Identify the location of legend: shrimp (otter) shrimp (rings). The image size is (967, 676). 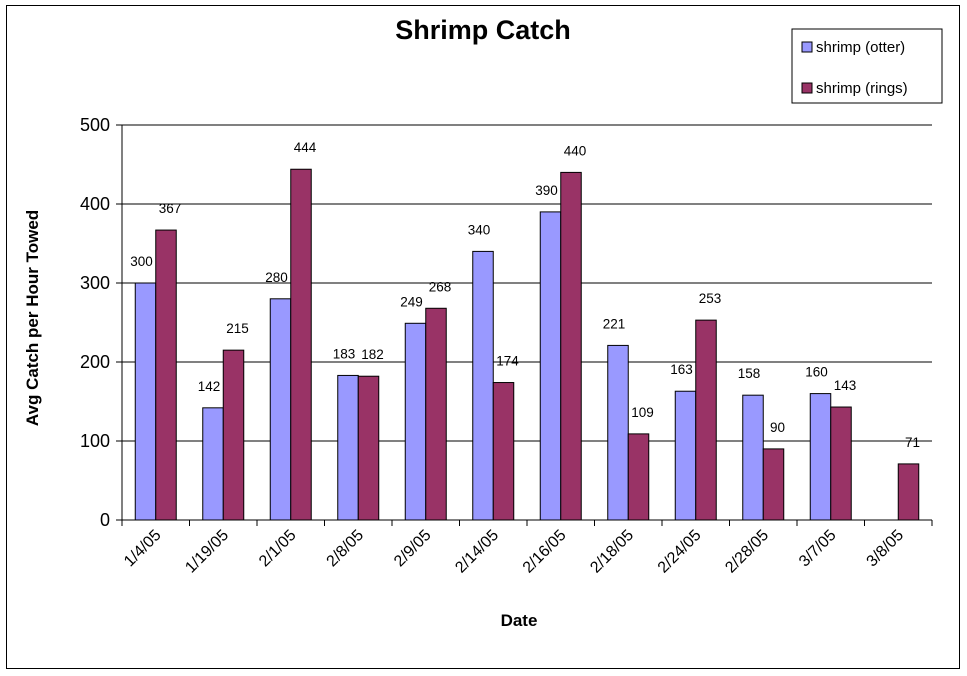
(867, 66).